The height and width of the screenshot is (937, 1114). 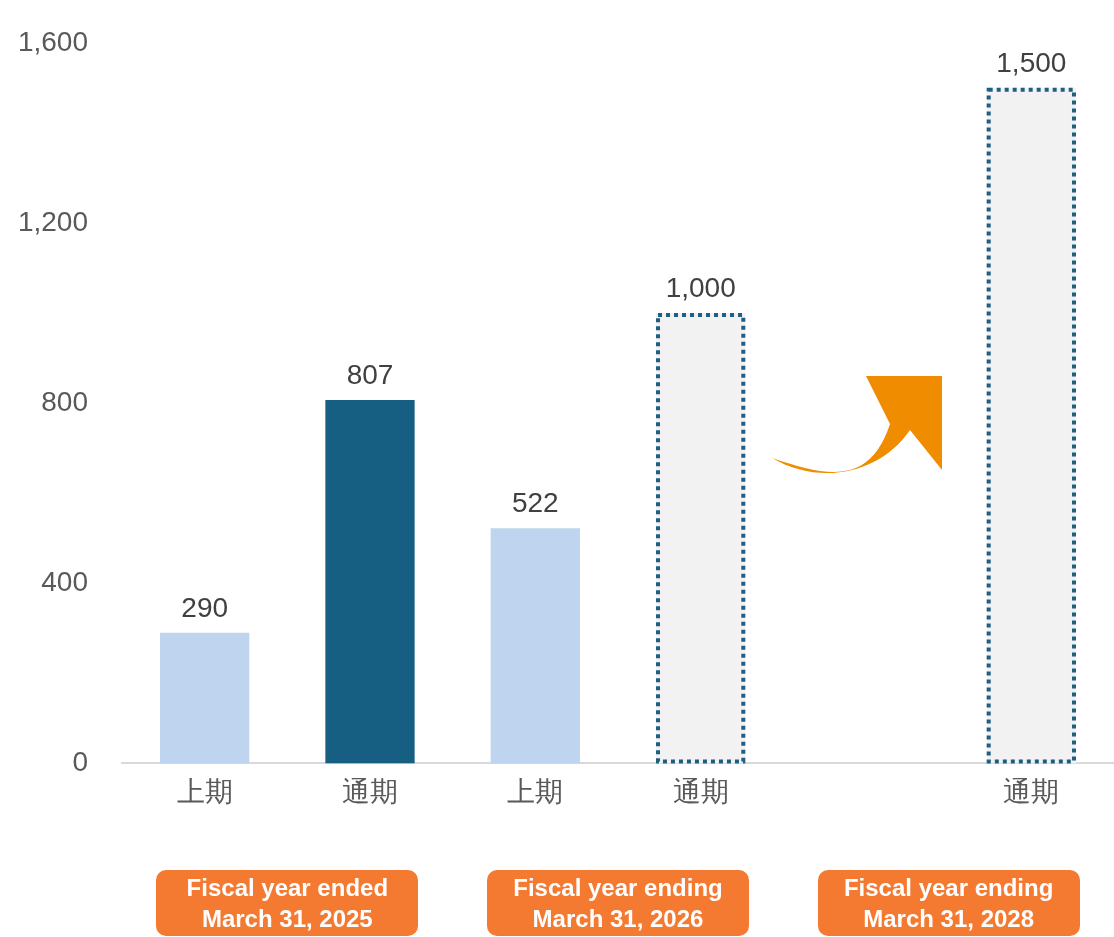 What do you see at coordinates (287, 903) in the screenshot?
I see `text: Fiscal year ended March 31, 2025` at bounding box center [287, 903].